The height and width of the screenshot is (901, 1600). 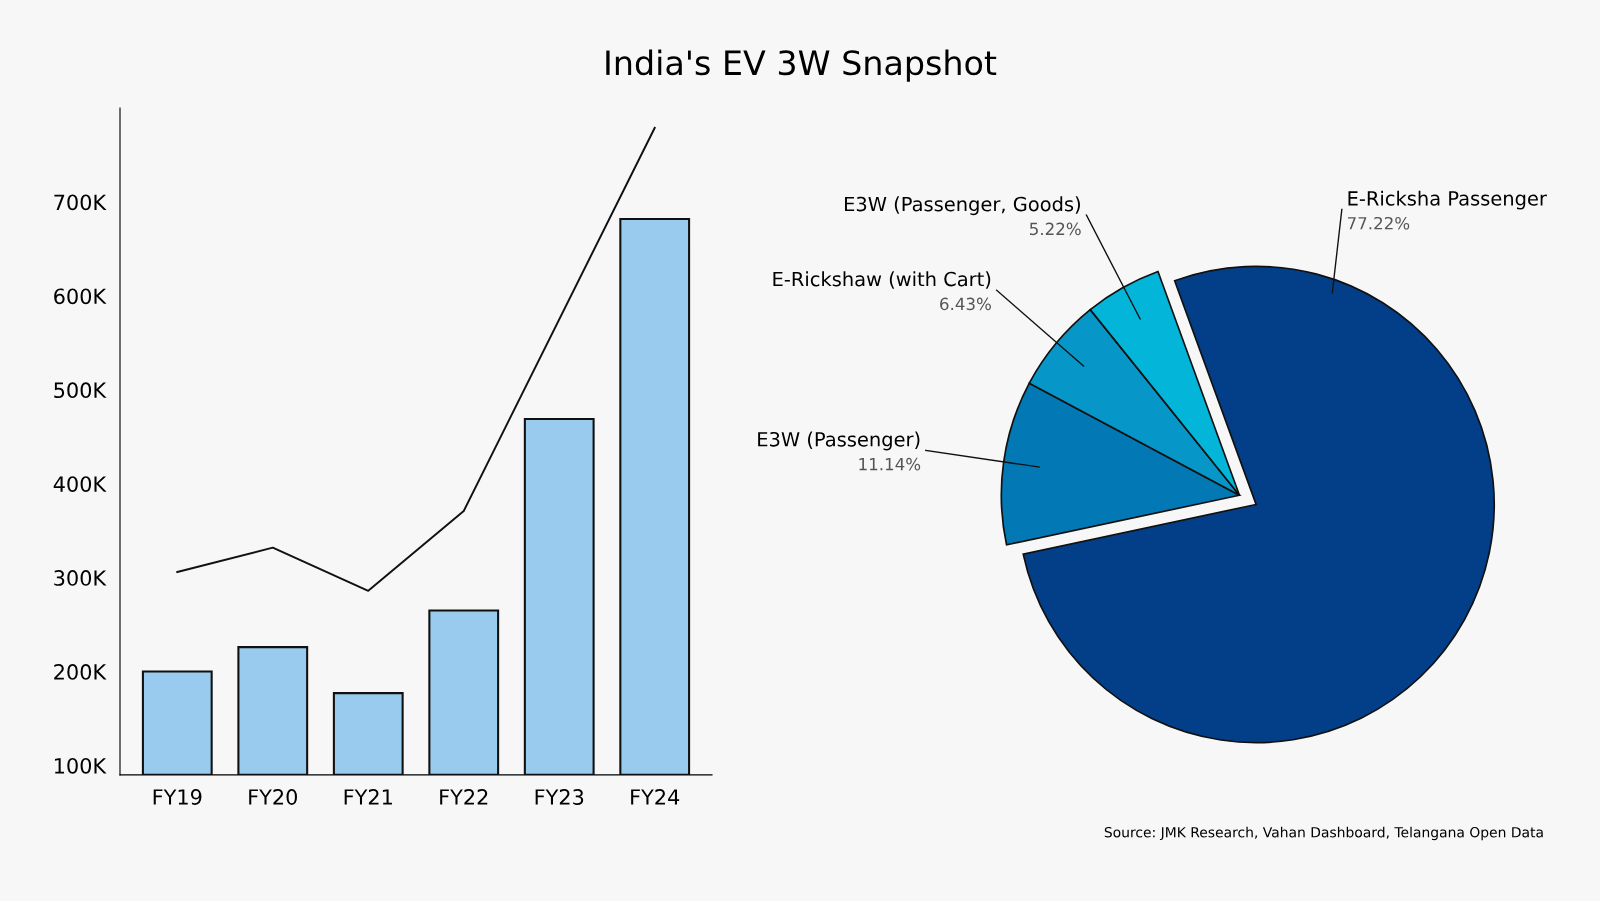 I want to click on text: India's EV 3W Snapshot, so click(x=801, y=65).